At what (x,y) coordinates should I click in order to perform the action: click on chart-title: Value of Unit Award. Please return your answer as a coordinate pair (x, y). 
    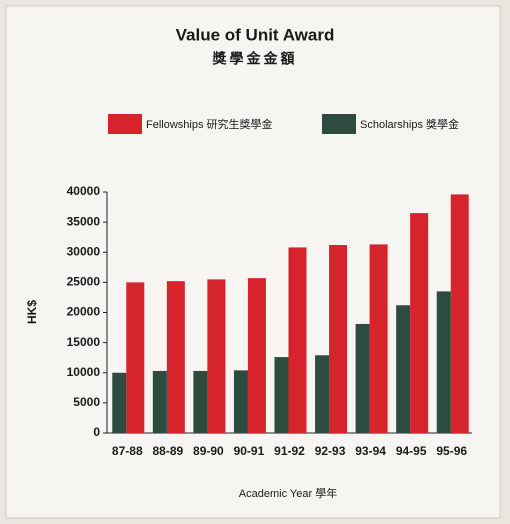
    Looking at the image, I should click on (255, 34).